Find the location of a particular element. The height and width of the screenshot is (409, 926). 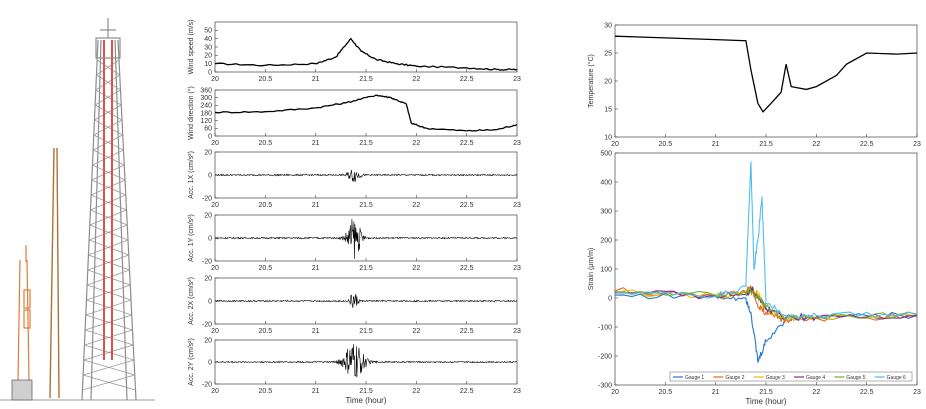

y-tick-label: -200 is located at coordinates (605, 356).